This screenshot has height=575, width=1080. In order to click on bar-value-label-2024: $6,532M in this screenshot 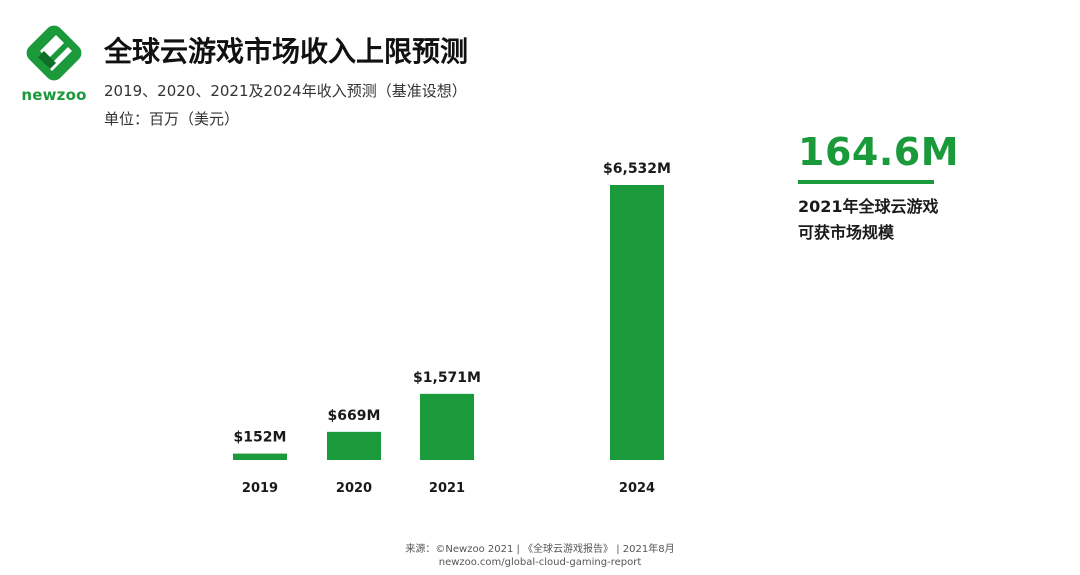, I will do `click(637, 169)`.